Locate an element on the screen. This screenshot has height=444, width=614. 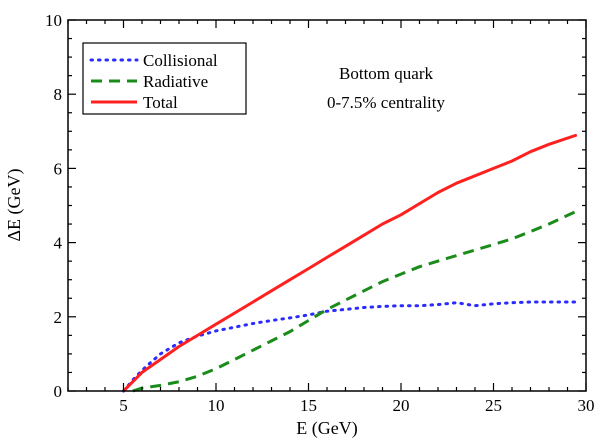
x-tick-label: 5 is located at coordinates (123, 405).